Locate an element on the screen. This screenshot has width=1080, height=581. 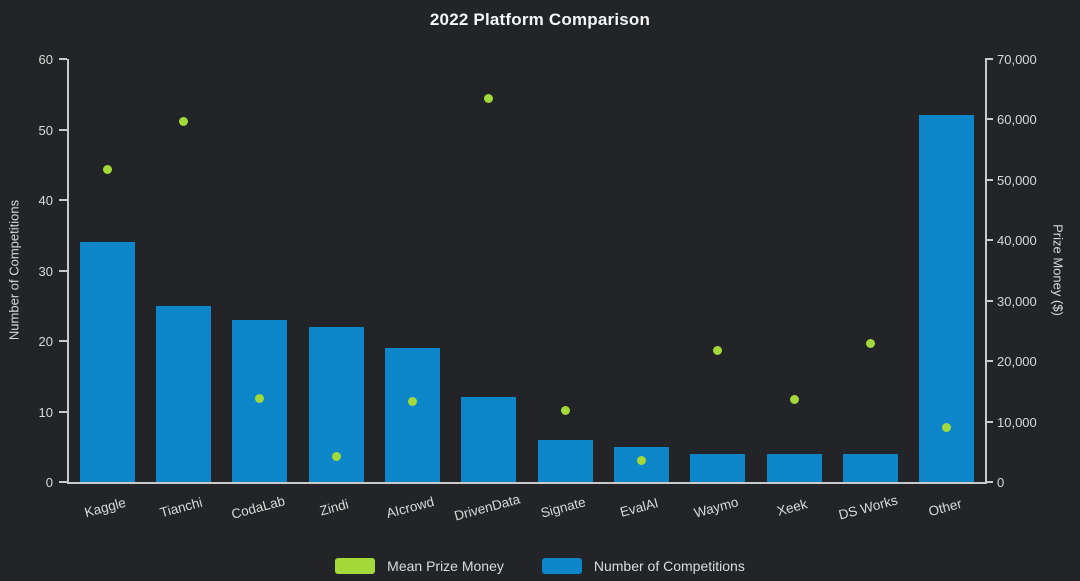
legend-label: Number of Competitions is located at coordinates (669, 566).